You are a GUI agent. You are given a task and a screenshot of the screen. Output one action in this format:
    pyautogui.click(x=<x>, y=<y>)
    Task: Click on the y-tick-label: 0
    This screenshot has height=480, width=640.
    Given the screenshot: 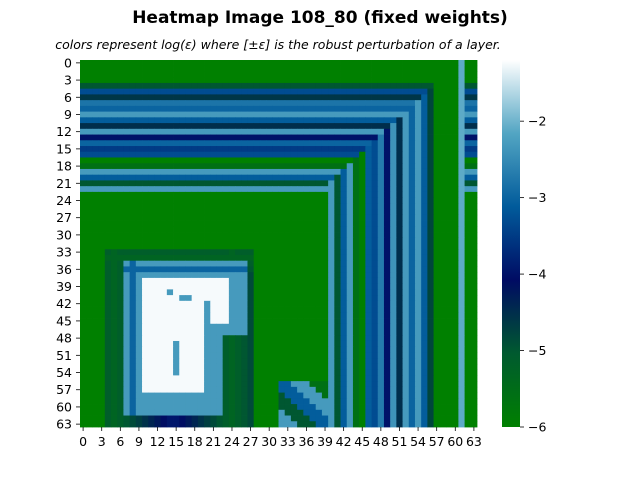 What is the action you would take?
    pyautogui.click(x=68, y=62)
    